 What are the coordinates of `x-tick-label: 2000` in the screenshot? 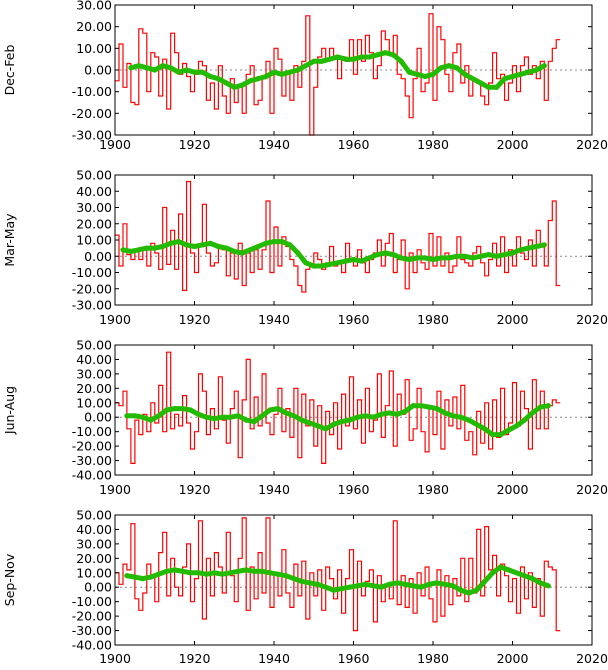 It's located at (513, 144).